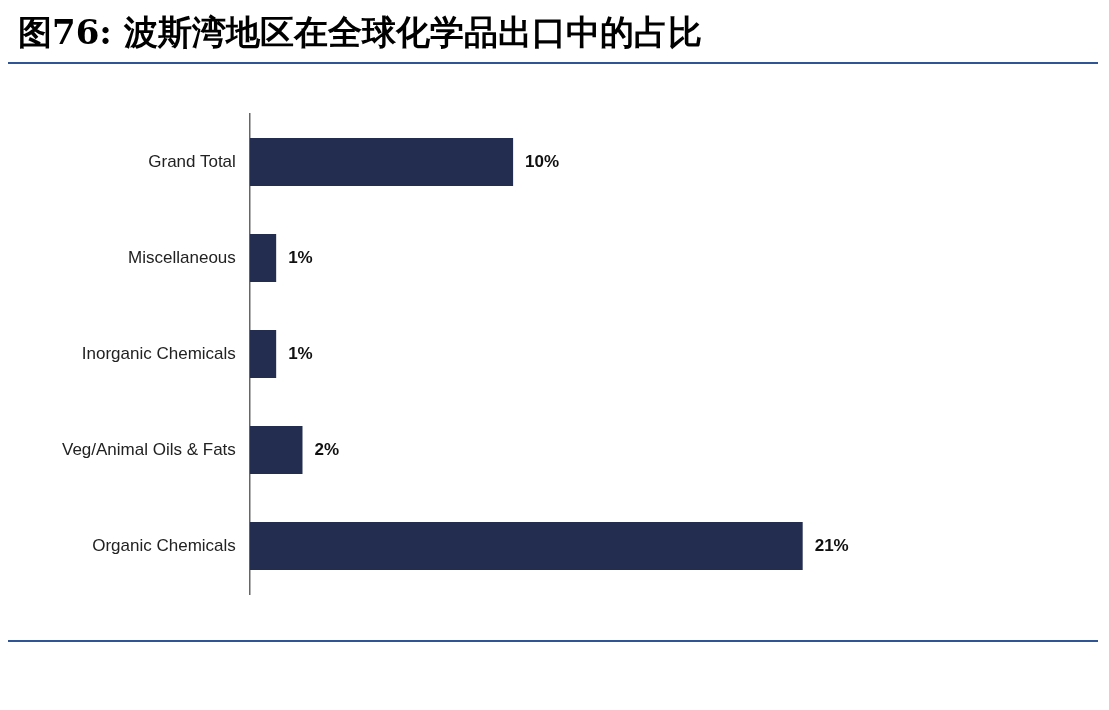  I want to click on y-tick-label: Organic Chemicals, so click(164, 545).